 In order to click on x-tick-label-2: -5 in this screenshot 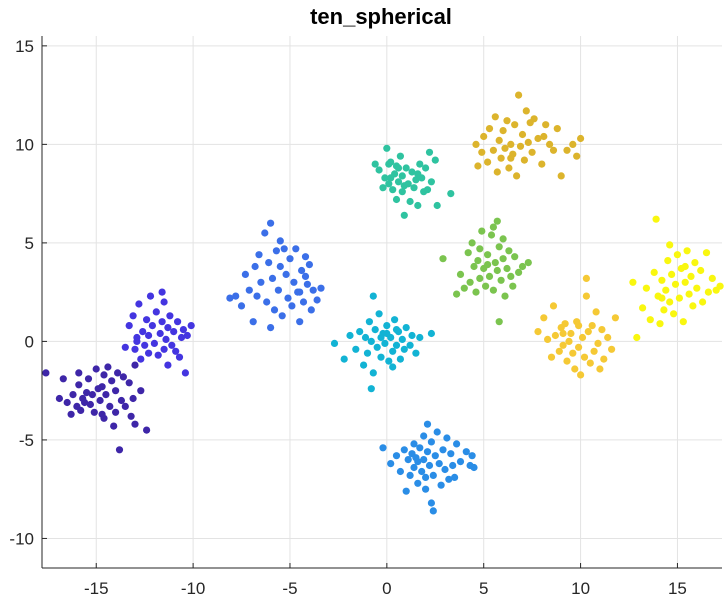, I will do `click(289, 588)`.